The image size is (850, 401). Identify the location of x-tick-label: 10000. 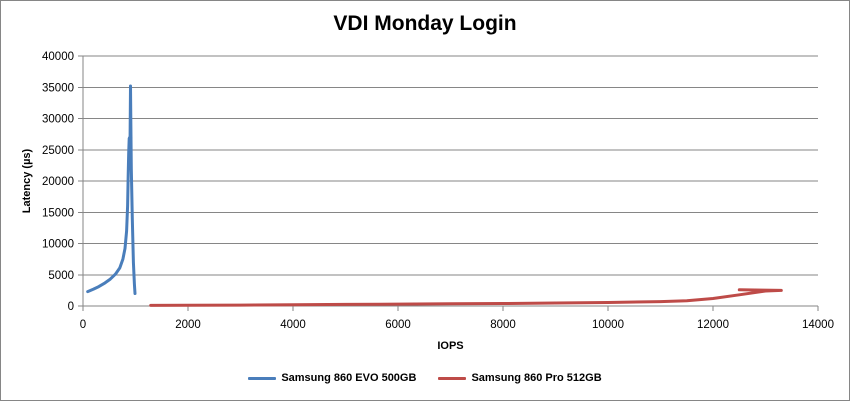
(608, 325).